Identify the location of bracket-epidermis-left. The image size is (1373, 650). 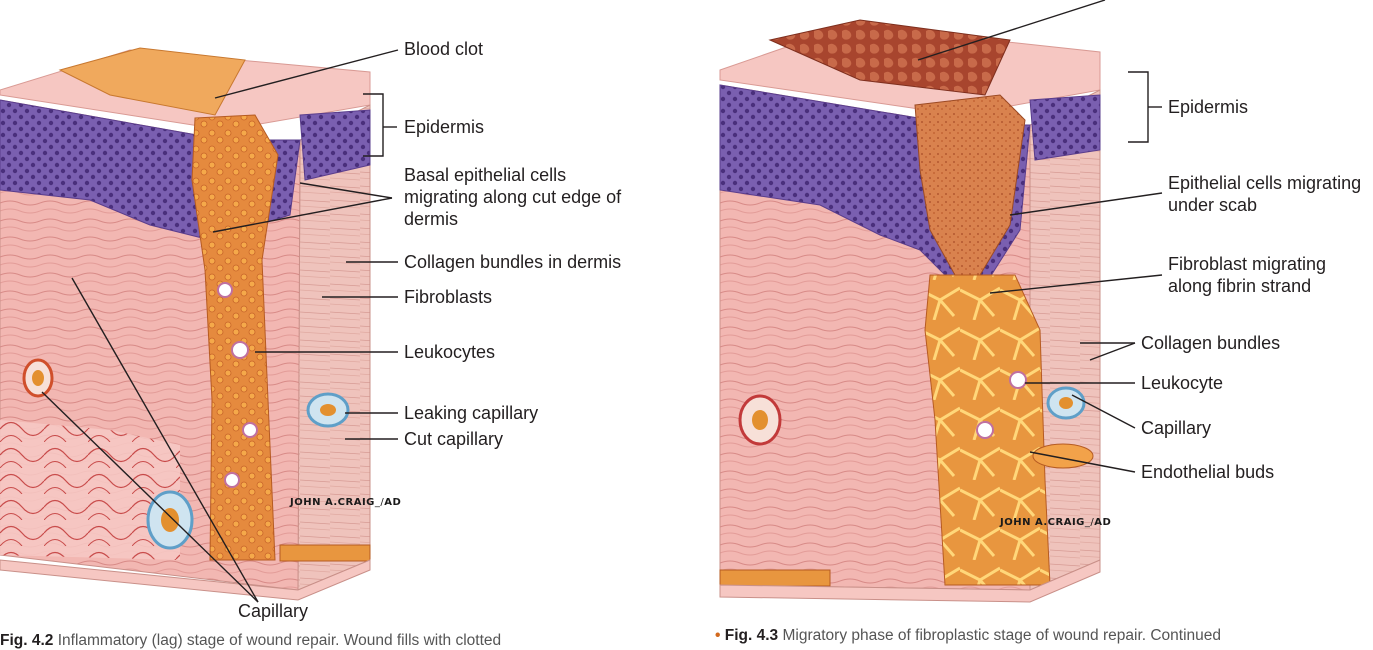
(373, 125).